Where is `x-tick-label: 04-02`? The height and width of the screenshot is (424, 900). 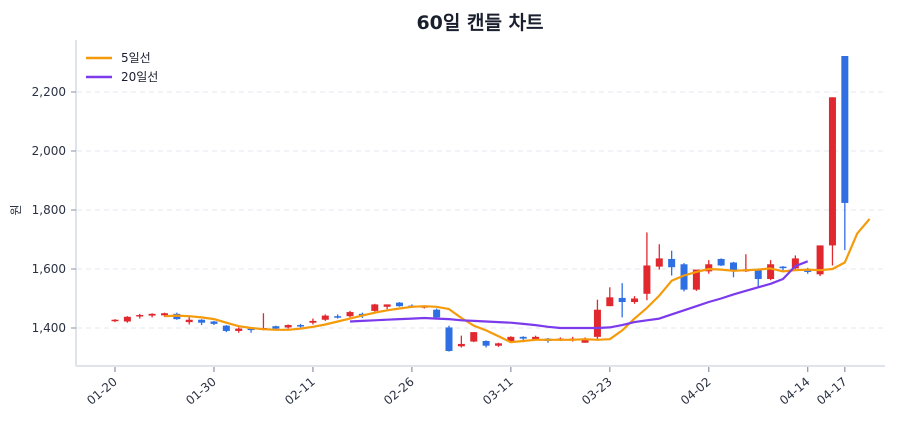
x-tick-label: 04-02 is located at coordinates (696, 391).